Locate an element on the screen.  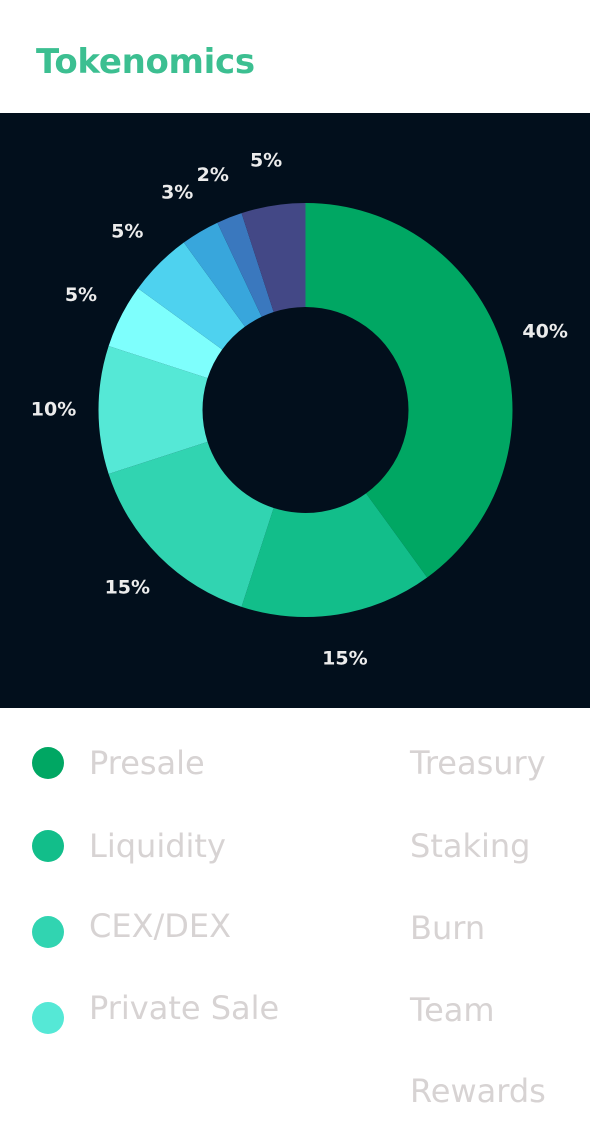
legend-label-rewards: Rewards is located at coordinates (478, 1091).